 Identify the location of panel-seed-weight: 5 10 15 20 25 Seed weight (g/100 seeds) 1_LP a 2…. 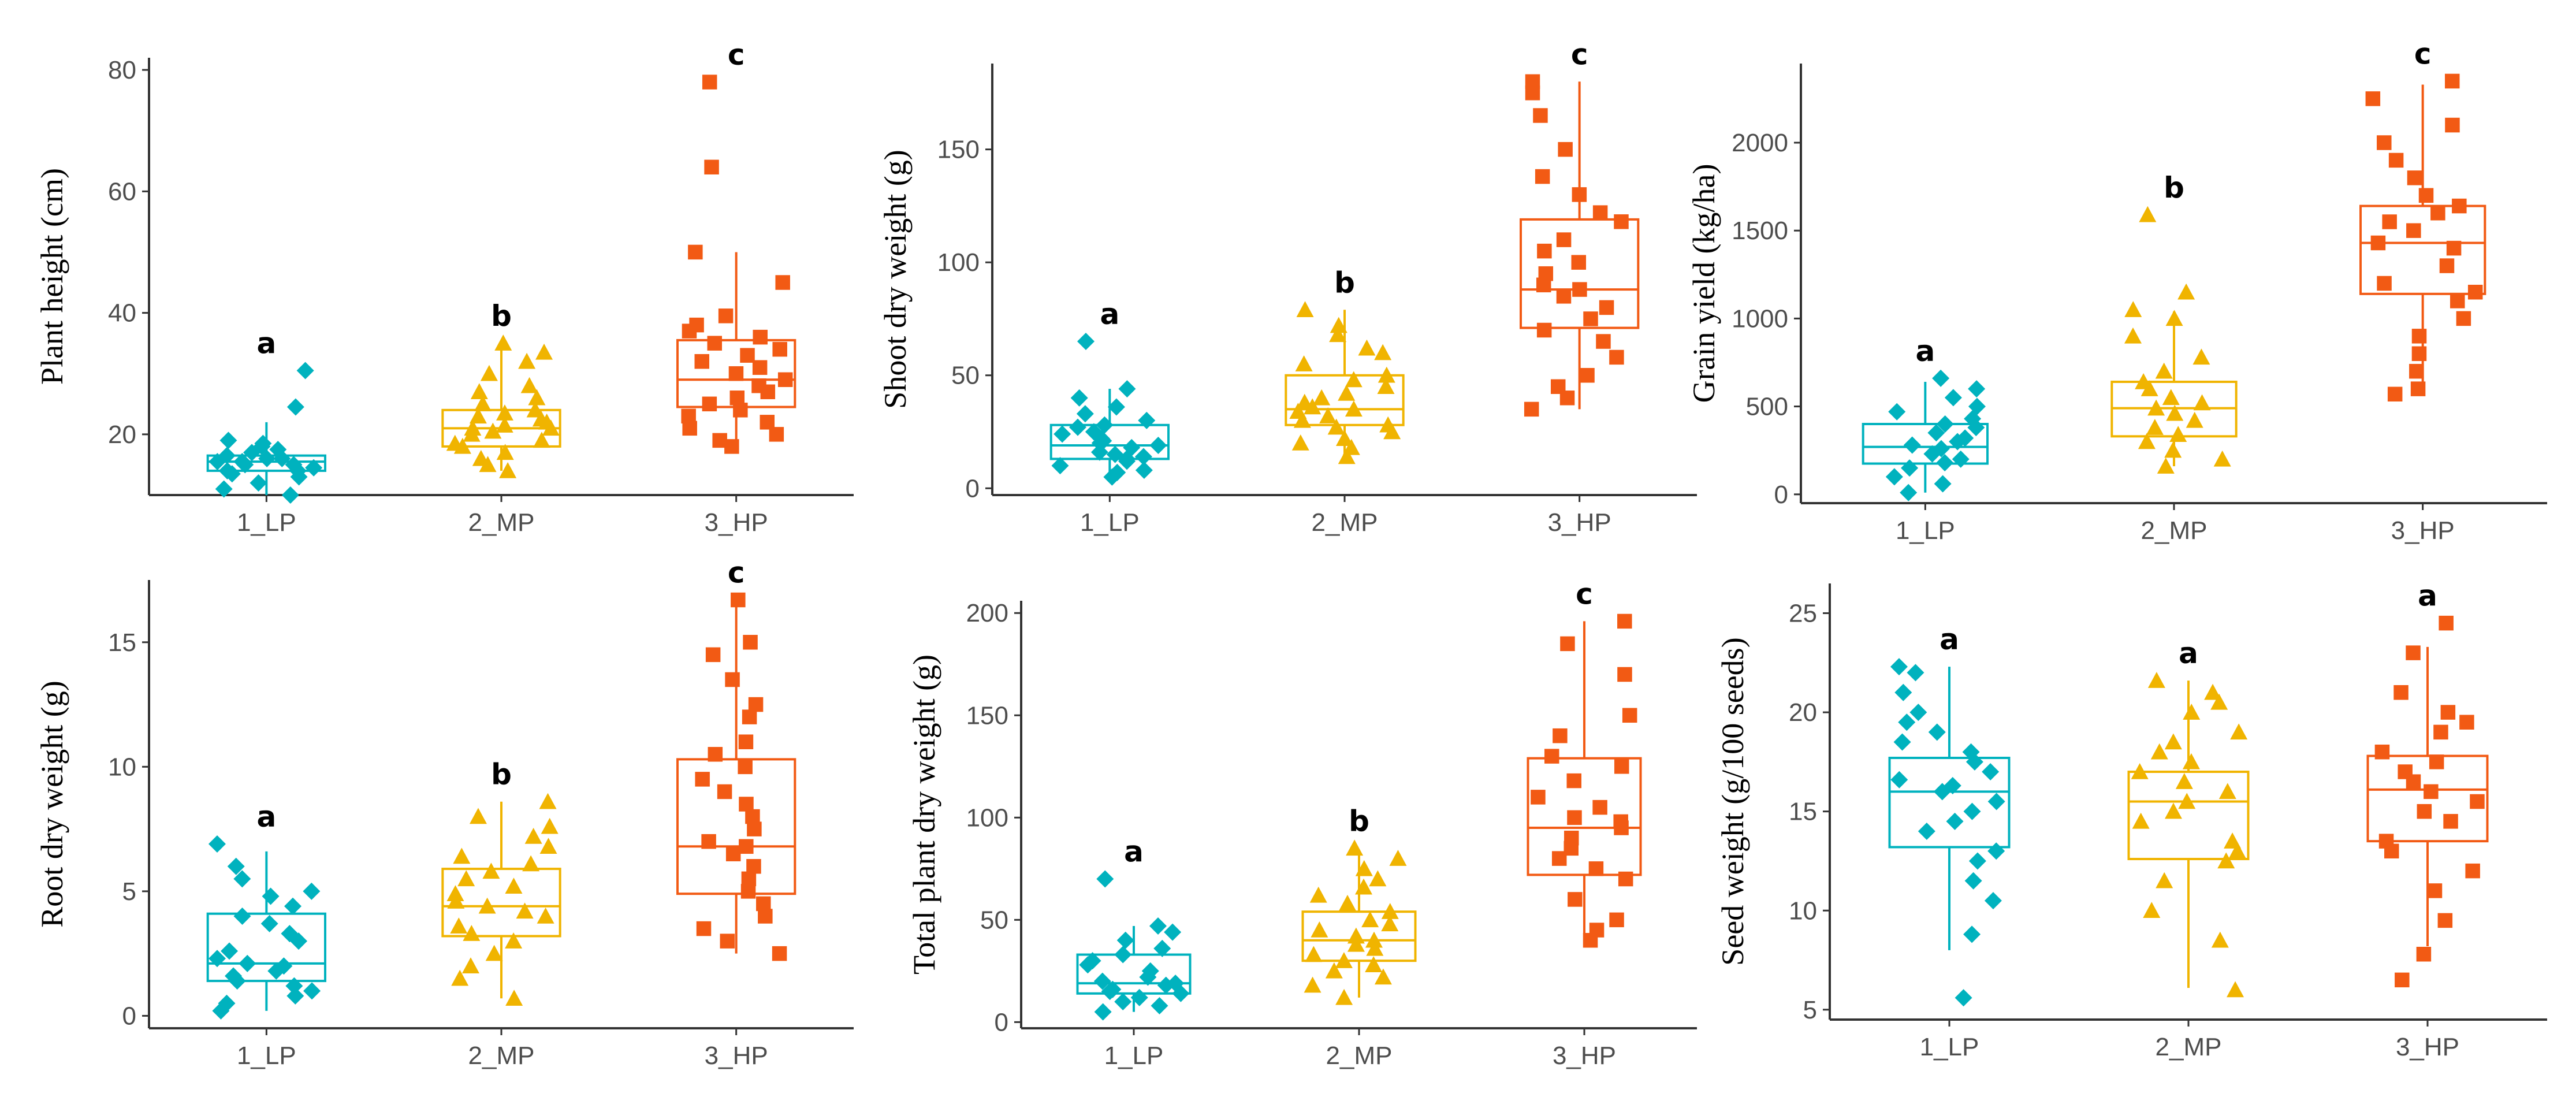
(2131, 820).